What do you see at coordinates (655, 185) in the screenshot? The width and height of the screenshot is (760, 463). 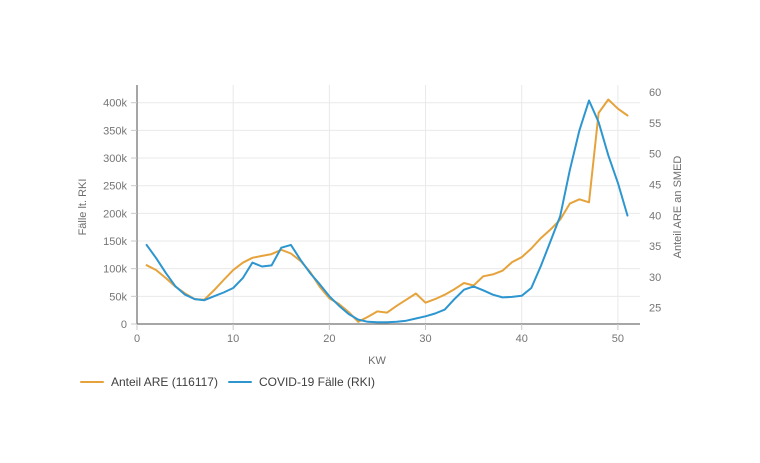 I see `svg-text: 45` at bounding box center [655, 185].